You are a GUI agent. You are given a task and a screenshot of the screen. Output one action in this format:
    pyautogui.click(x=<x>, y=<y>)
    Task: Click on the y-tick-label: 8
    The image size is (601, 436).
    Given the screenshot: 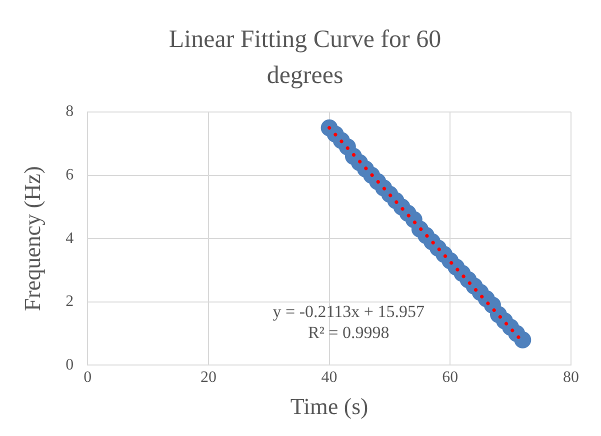 What is the action you would take?
    pyautogui.click(x=70, y=111)
    